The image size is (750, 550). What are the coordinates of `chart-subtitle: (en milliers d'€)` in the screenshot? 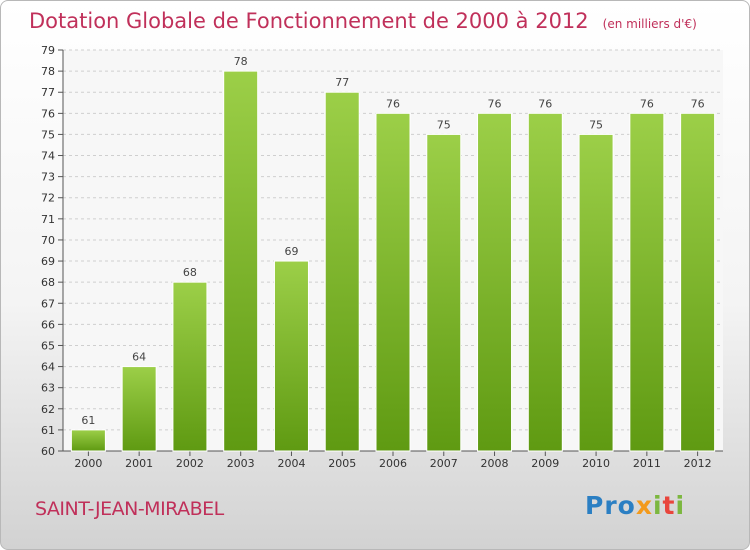 It's located at (649, 24).